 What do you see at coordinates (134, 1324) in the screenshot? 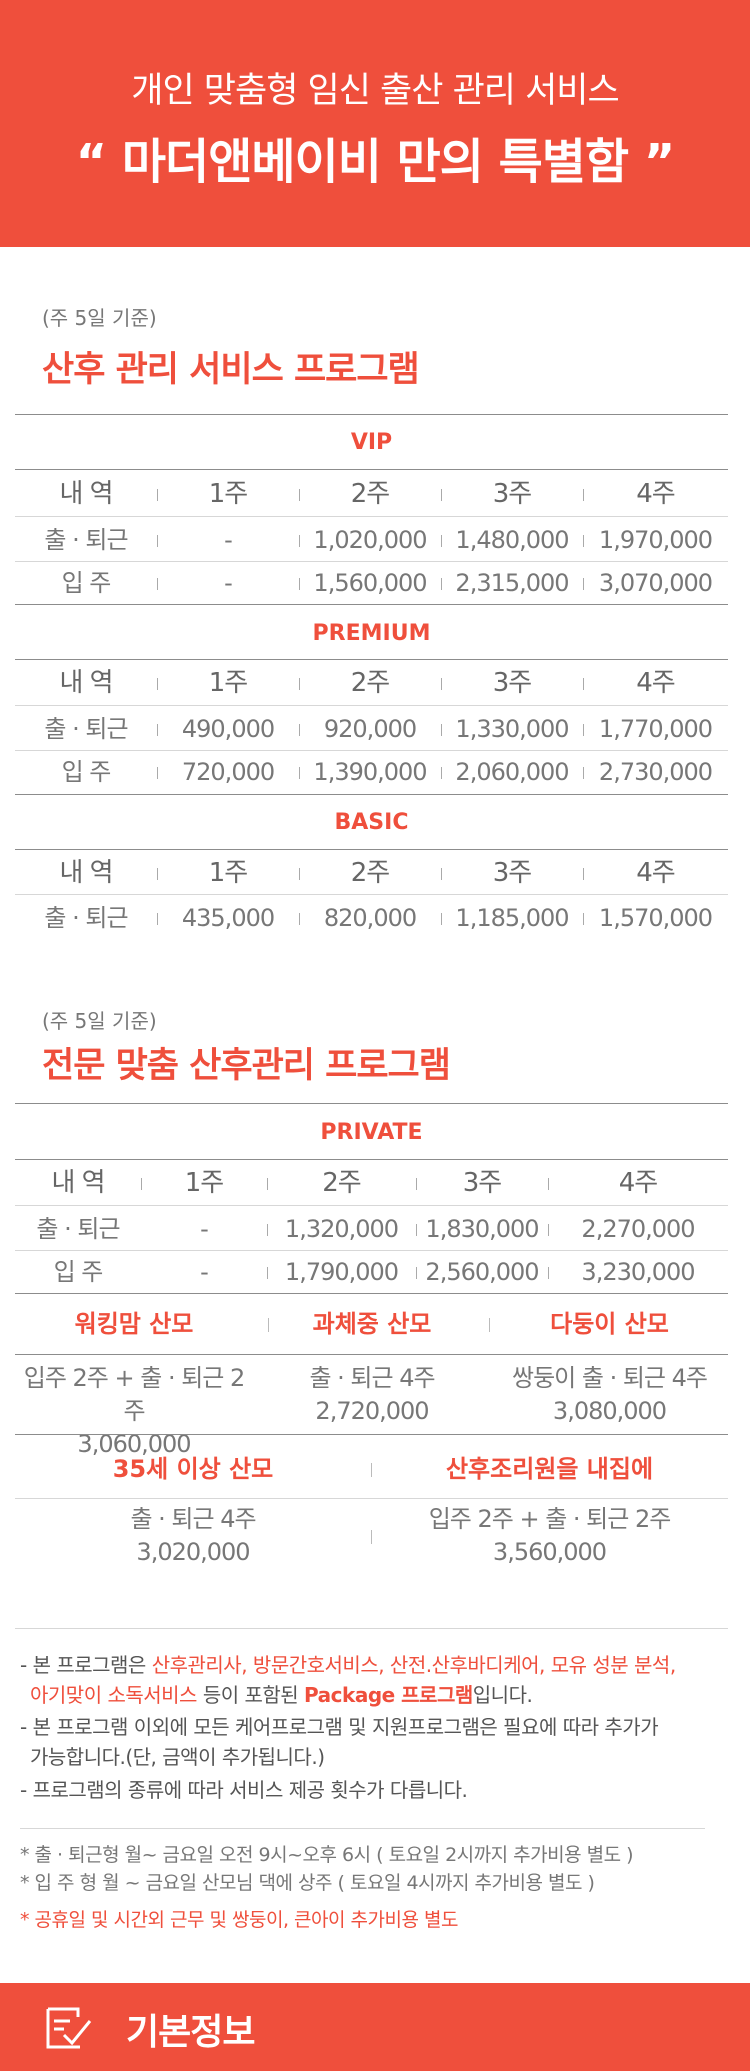
I see `package-title: 워킹맘 산모` at bounding box center [134, 1324].